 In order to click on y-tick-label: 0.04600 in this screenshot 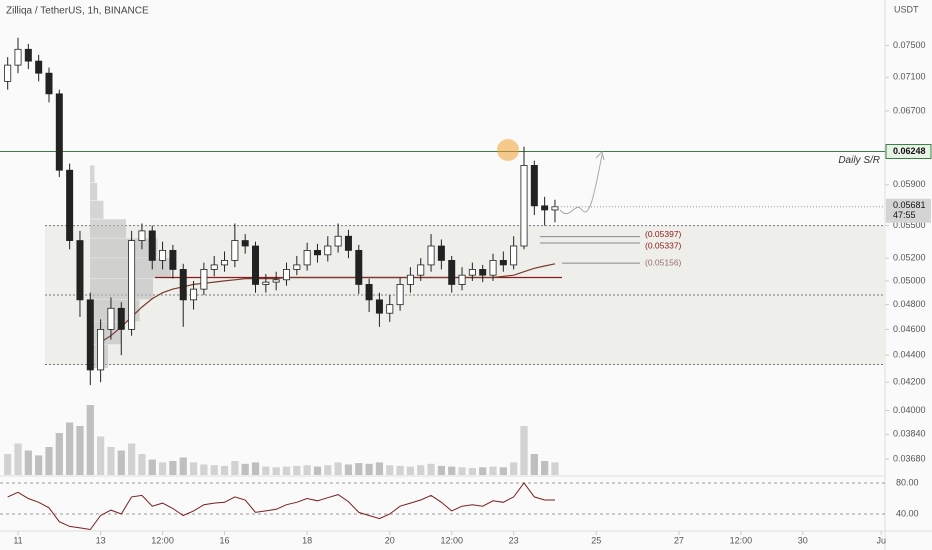, I will do `click(909, 329)`.